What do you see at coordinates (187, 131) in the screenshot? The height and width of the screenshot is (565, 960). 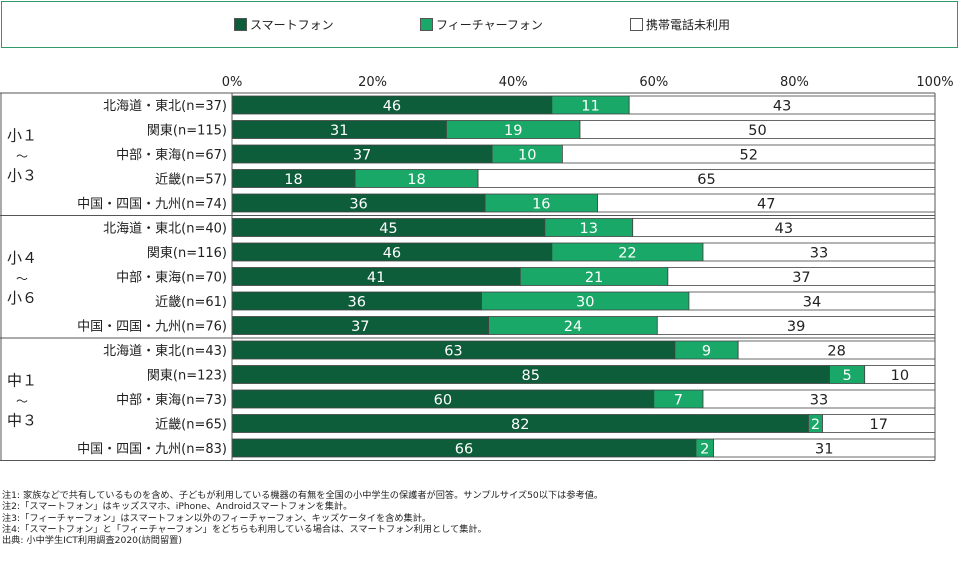 I see `category-label: 関東(n=115)` at bounding box center [187, 131].